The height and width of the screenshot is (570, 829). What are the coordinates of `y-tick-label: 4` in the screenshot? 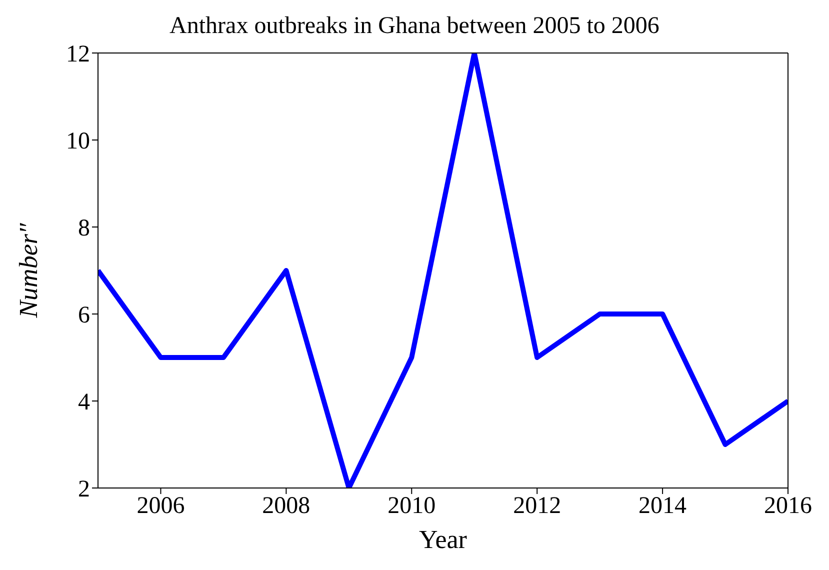 It's located at (84, 403).